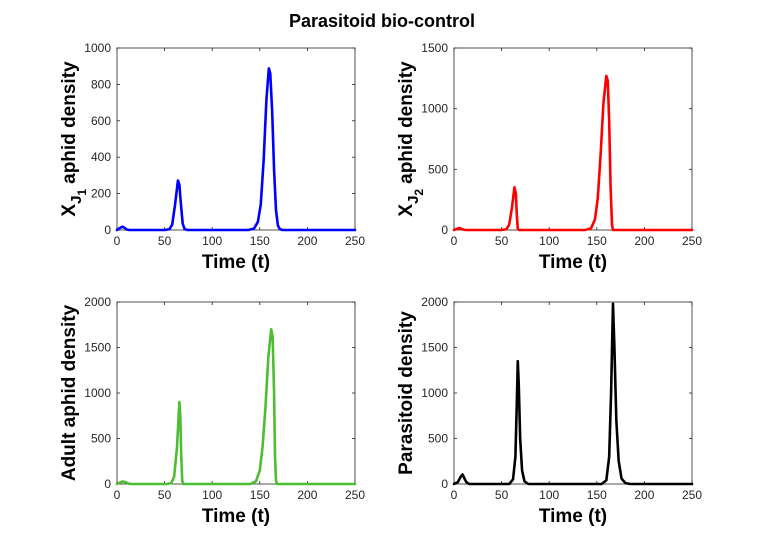  What do you see at coordinates (236, 407) in the screenshot?
I see `series-line-adult` at bounding box center [236, 407].